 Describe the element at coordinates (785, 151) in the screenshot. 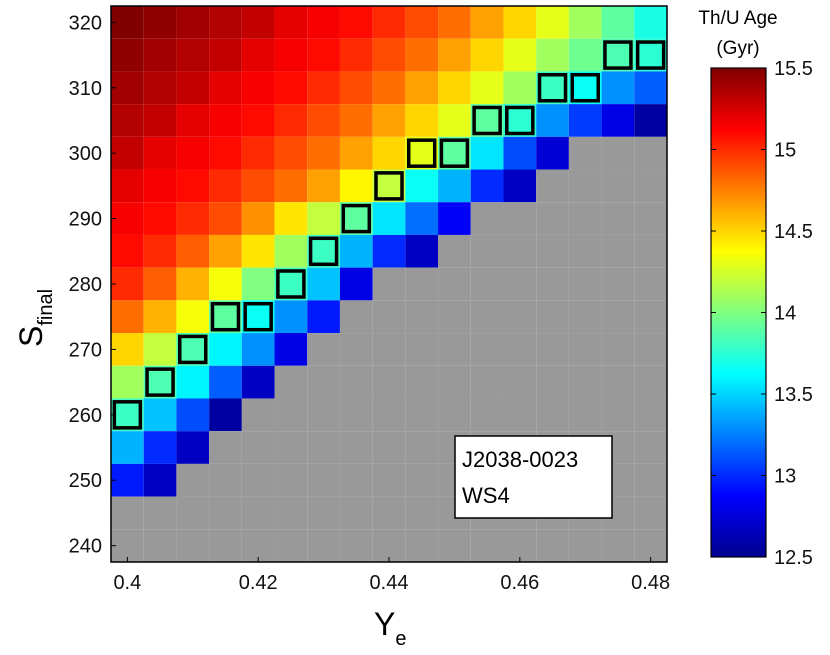

I see `colorbar-tick-label: 15` at that location.